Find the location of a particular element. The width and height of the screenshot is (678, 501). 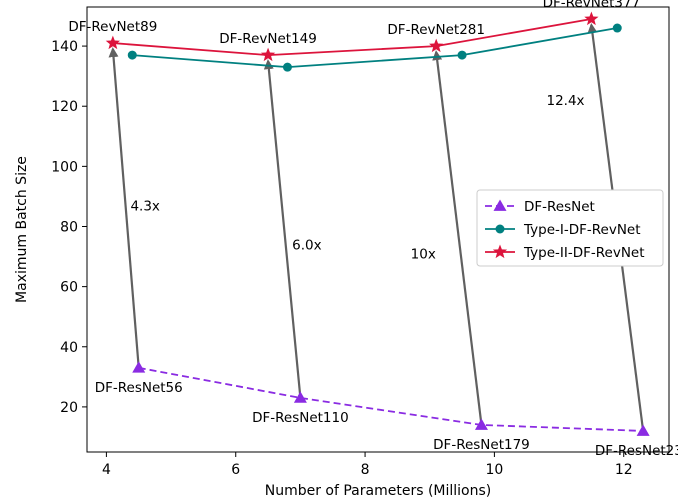

point-label: DF-ResNet233 is located at coordinates (636, 451).